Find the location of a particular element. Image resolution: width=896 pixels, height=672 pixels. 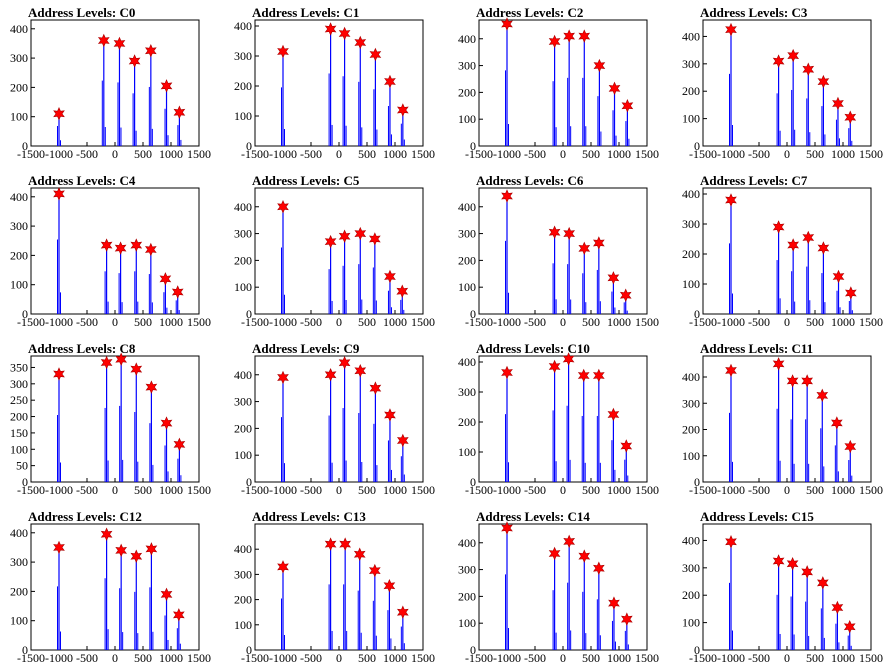

chart-title: Address Levels: C7 is located at coordinates (754, 180).